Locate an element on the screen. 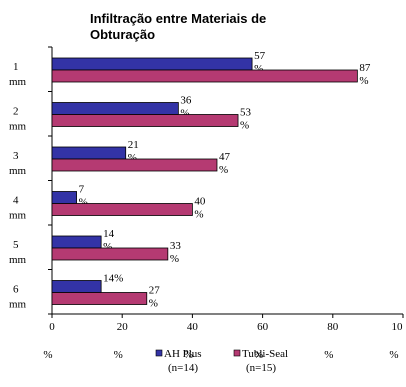 This screenshot has height=387, width=406. x-tick-label-number: 60 is located at coordinates (263, 327).